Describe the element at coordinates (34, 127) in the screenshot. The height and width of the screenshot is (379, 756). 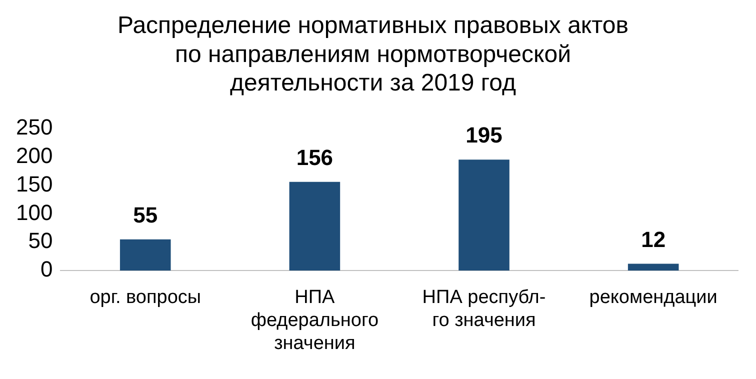
I see `y-tick-label: 250` at that location.